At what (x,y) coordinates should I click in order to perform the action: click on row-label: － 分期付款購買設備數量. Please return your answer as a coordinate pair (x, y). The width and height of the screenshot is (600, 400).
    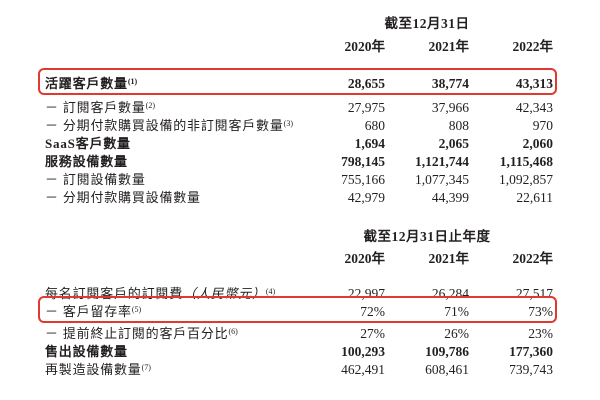
    Looking at the image, I should click on (173, 198).